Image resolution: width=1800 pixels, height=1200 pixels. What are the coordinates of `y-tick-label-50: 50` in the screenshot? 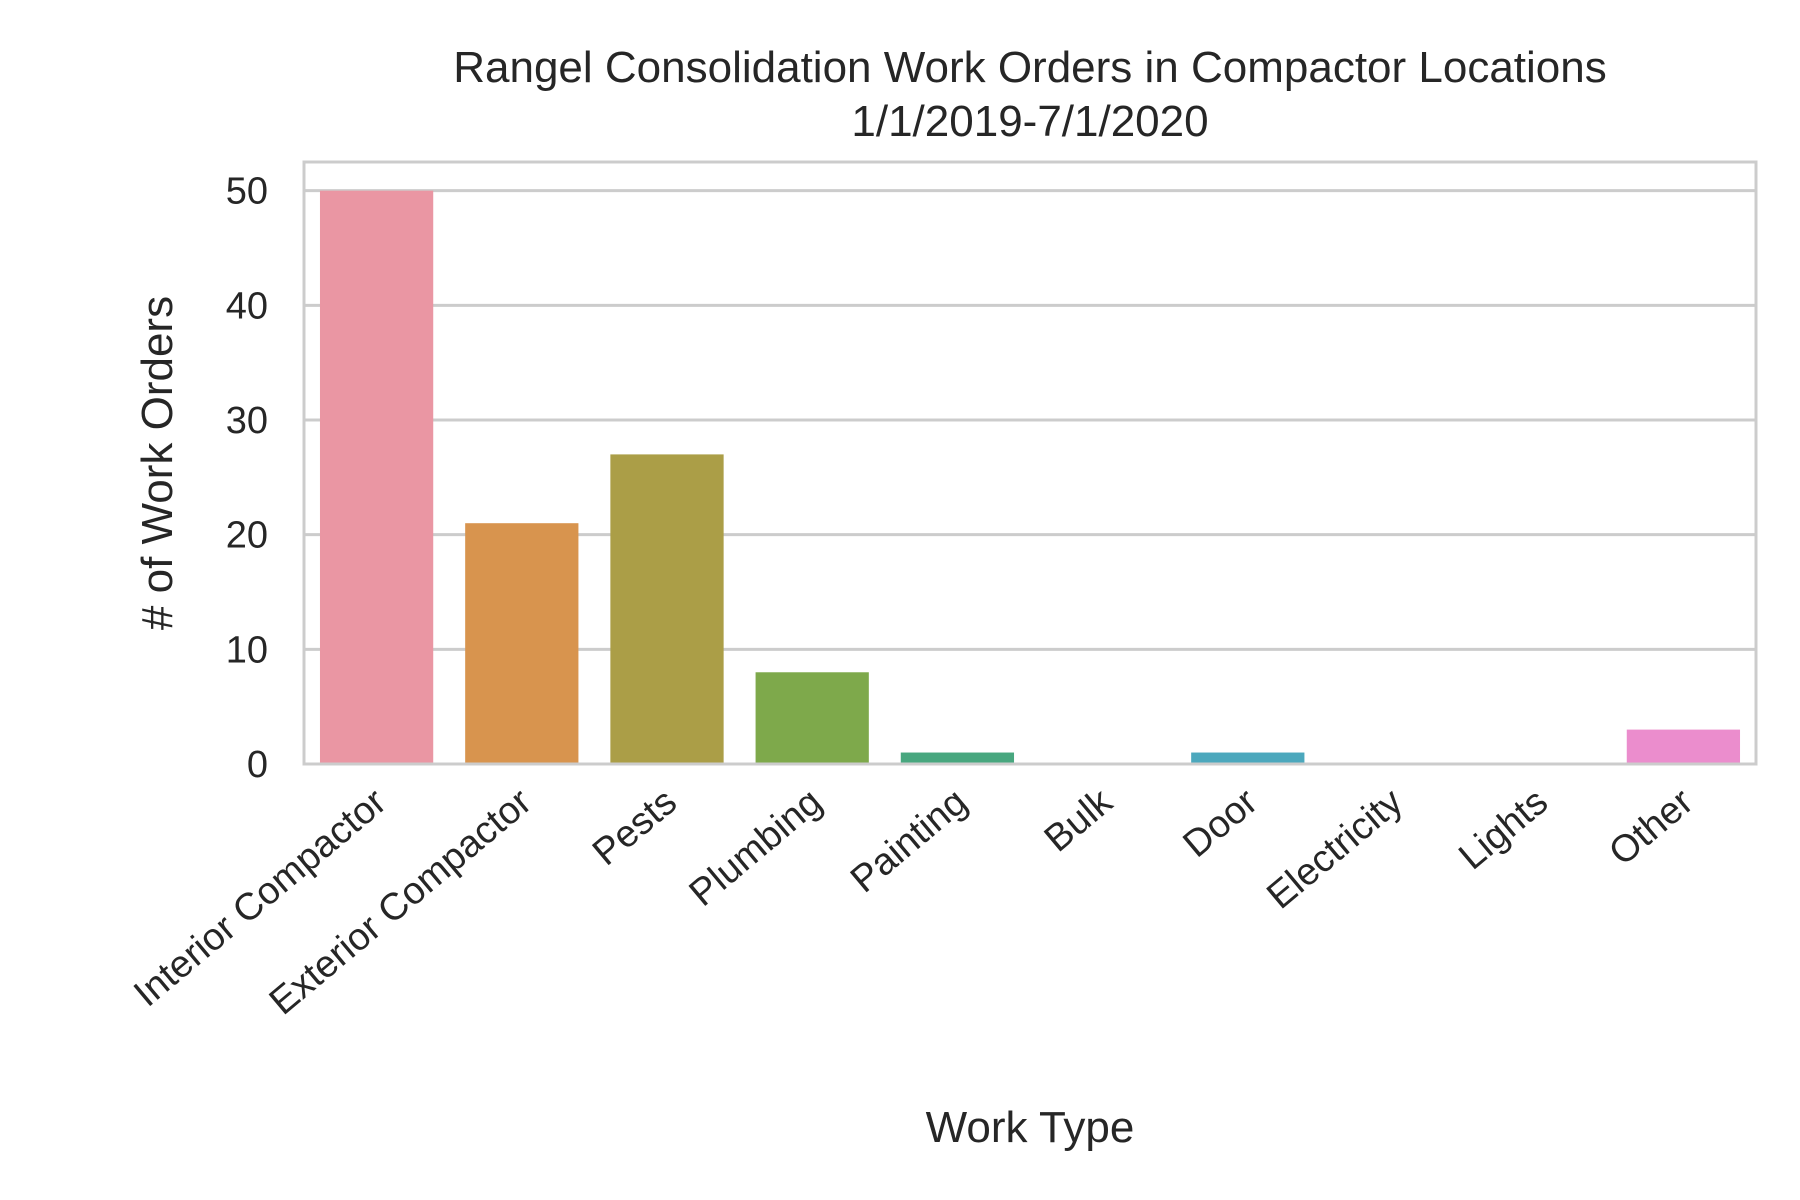 It's located at (247, 192).